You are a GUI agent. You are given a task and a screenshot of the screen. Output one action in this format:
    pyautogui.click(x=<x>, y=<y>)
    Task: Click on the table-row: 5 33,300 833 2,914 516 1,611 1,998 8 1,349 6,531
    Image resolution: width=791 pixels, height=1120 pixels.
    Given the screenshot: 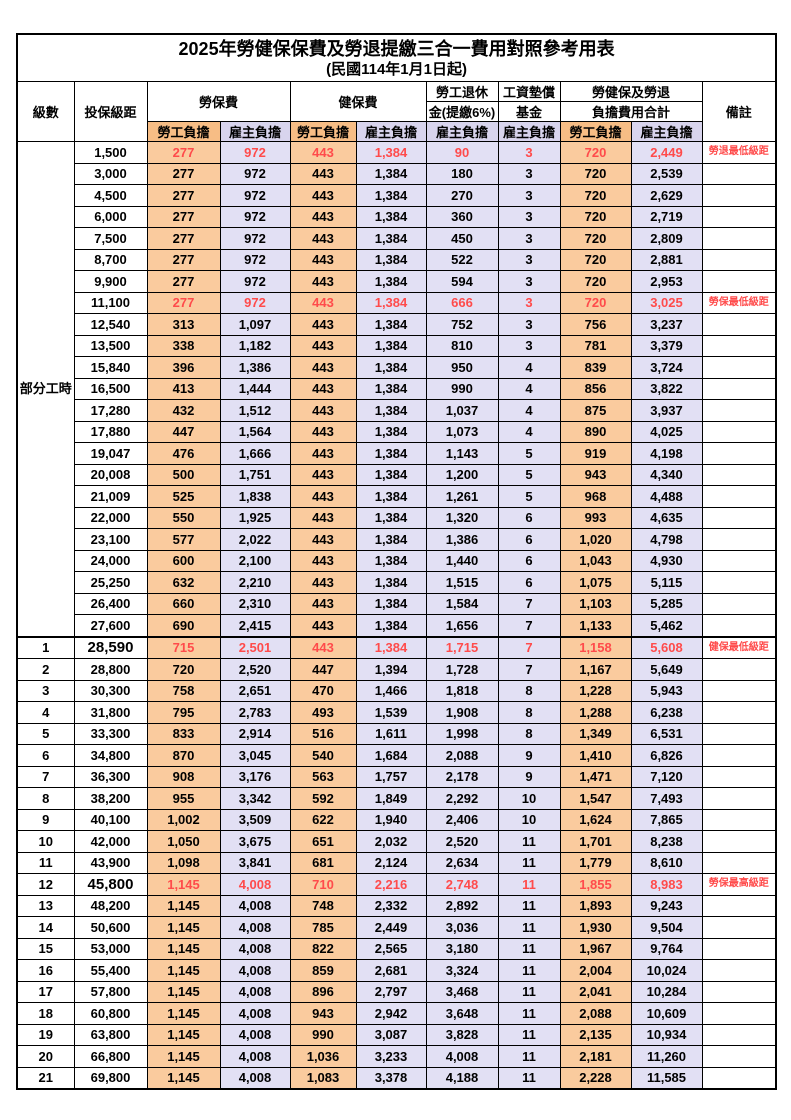 What is the action you would take?
    pyautogui.click(x=396, y=733)
    